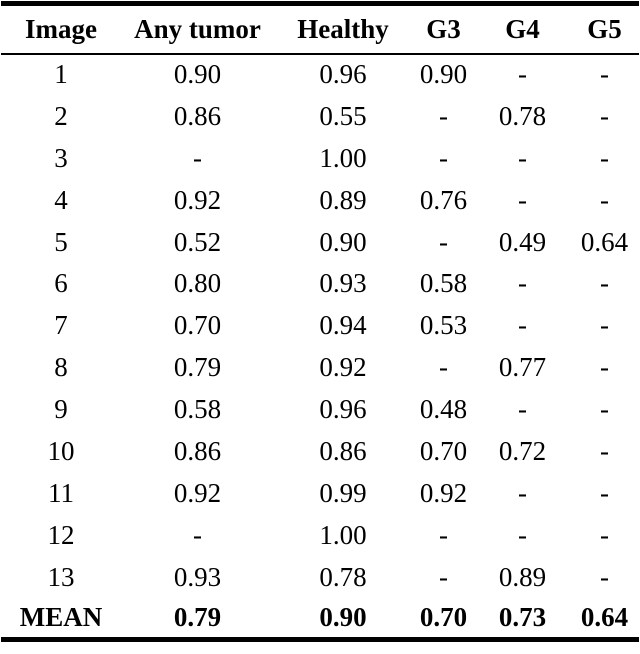  Describe the element at coordinates (61, 115) in the screenshot. I see `row-label: 2` at that location.